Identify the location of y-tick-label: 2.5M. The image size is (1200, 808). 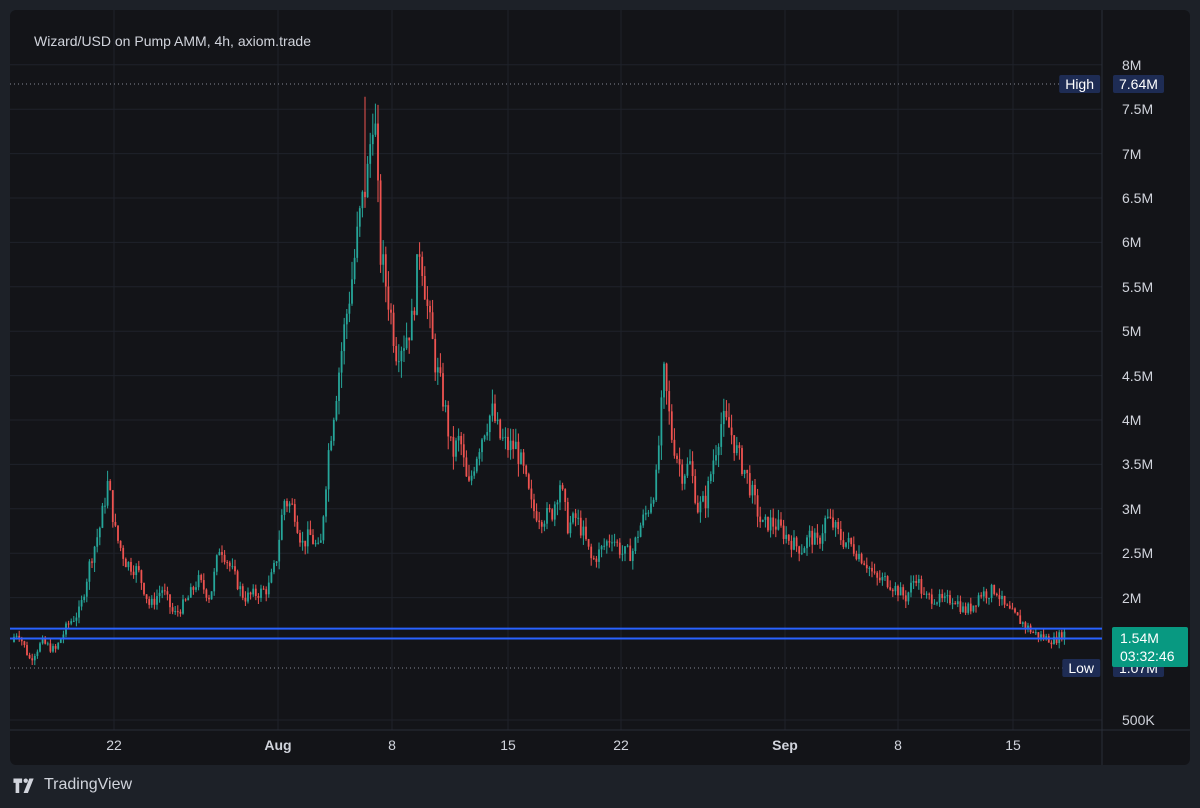
(1138, 553).